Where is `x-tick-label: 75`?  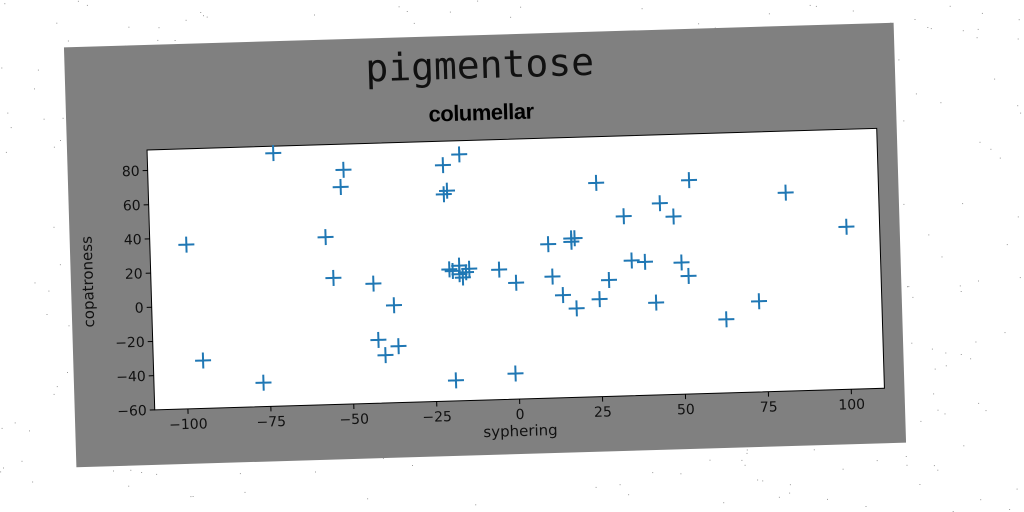 x-tick-label: 75 is located at coordinates (769, 407).